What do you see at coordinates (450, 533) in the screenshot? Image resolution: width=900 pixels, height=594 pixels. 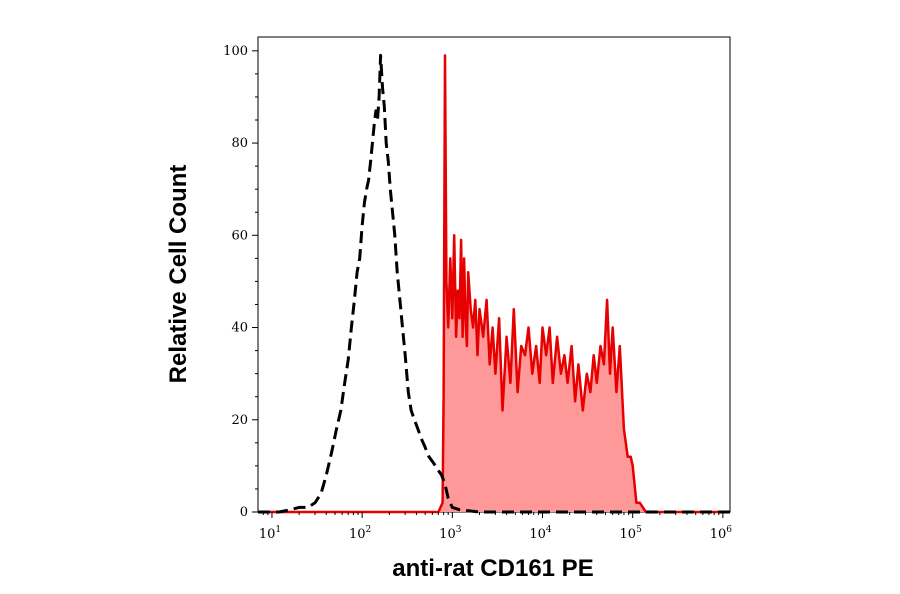 I see `x-tick-label: 10³` at bounding box center [450, 533].